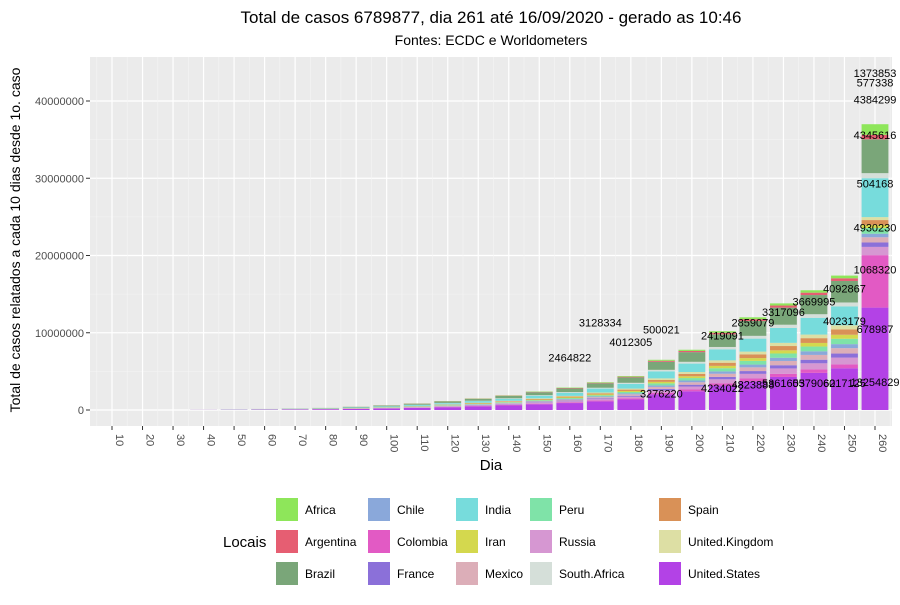 The image size is (900, 605). What do you see at coordinates (504, 574) in the screenshot?
I see `legend-label: Mexico` at bounding box center [504, 574].